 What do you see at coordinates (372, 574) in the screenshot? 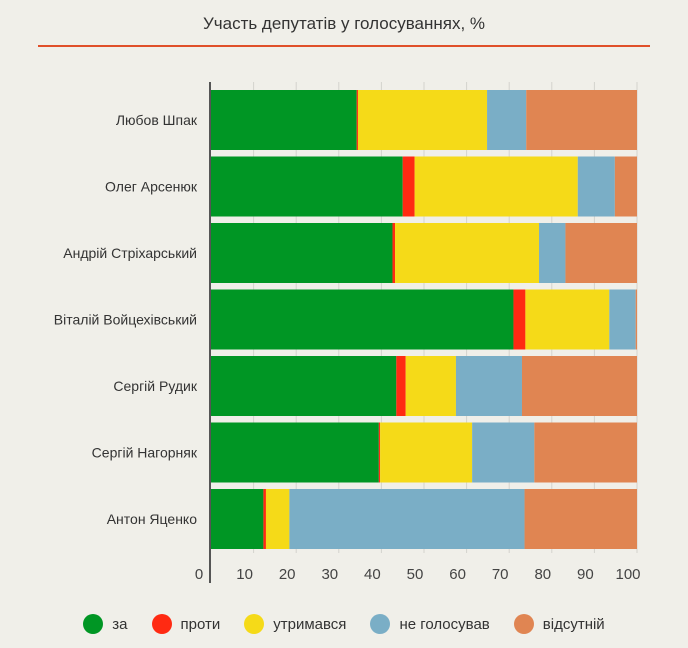
I see `x-tick-label: 40` at bounding box center [372, 574].